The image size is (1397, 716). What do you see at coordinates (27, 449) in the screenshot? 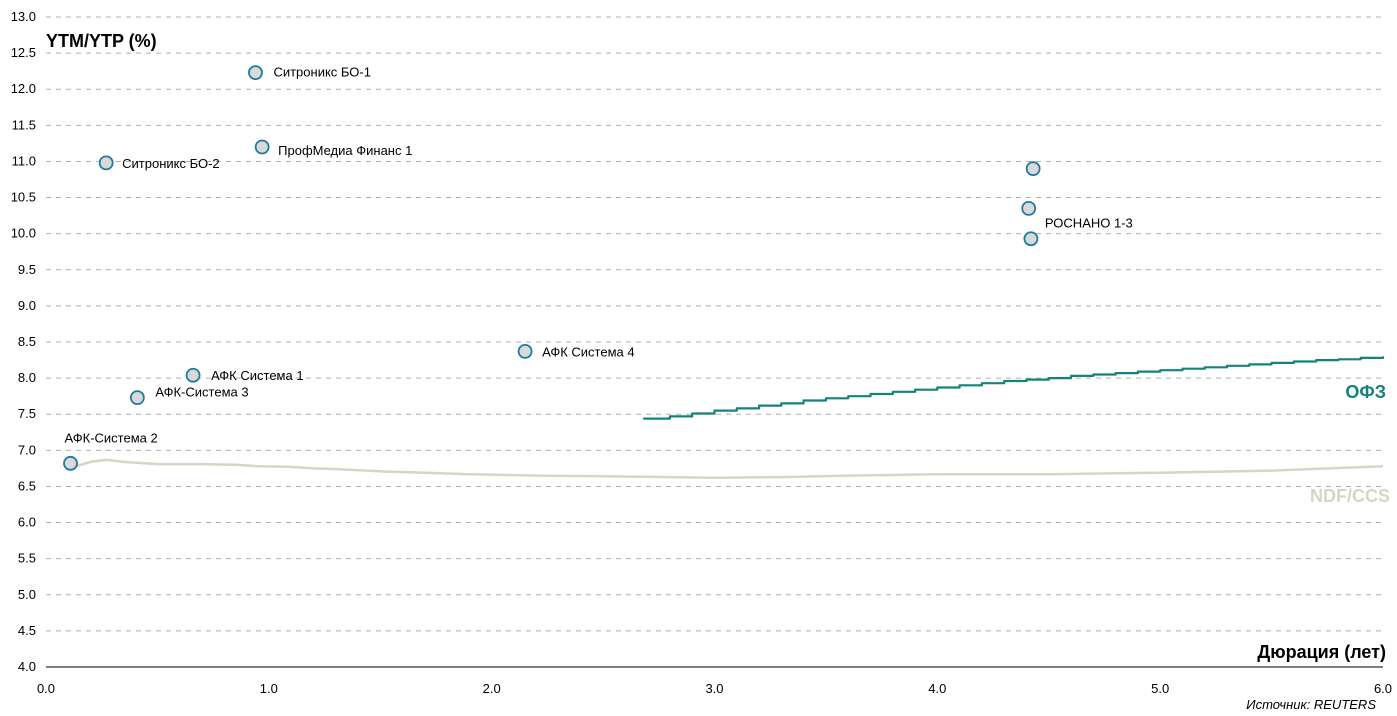
I see `y-tick-label: 7.0` at bounding box center [27, 449].